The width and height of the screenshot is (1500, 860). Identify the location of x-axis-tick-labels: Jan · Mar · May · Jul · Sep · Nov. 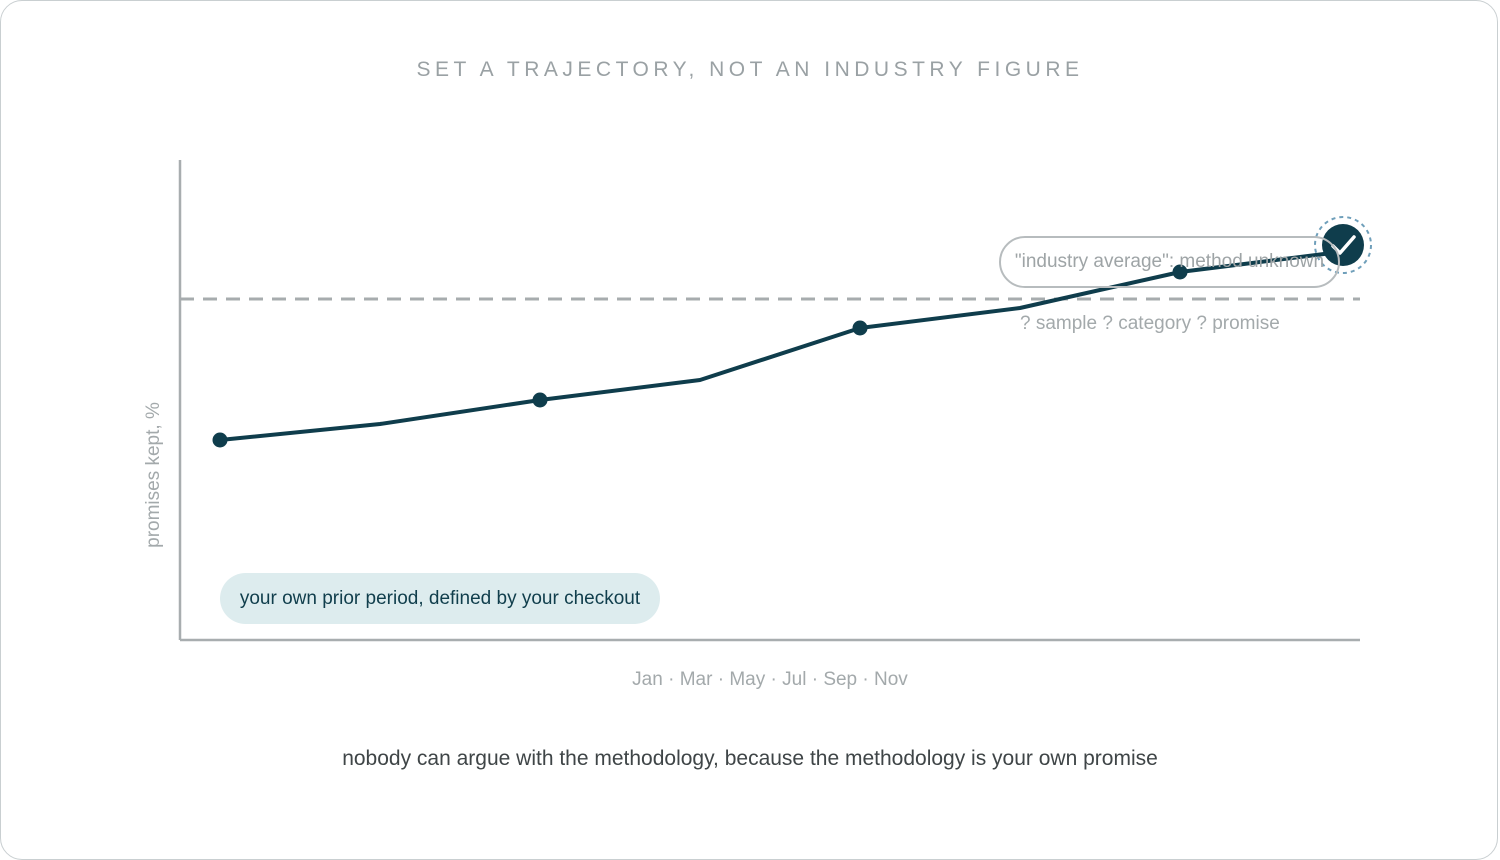
(750, 680).